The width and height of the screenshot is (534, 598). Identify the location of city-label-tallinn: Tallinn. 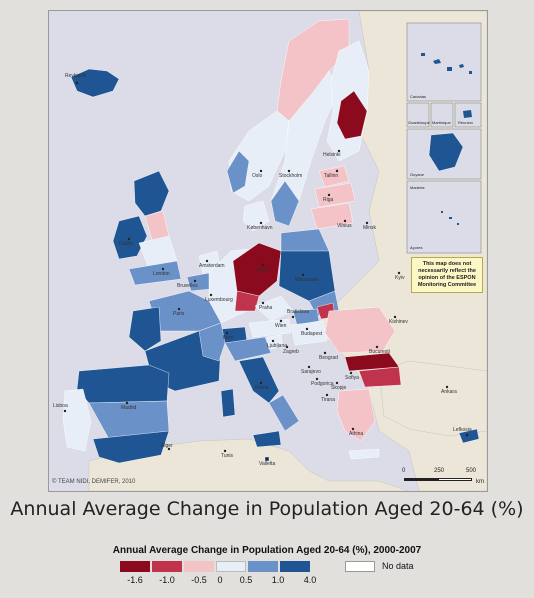
(331, 176).